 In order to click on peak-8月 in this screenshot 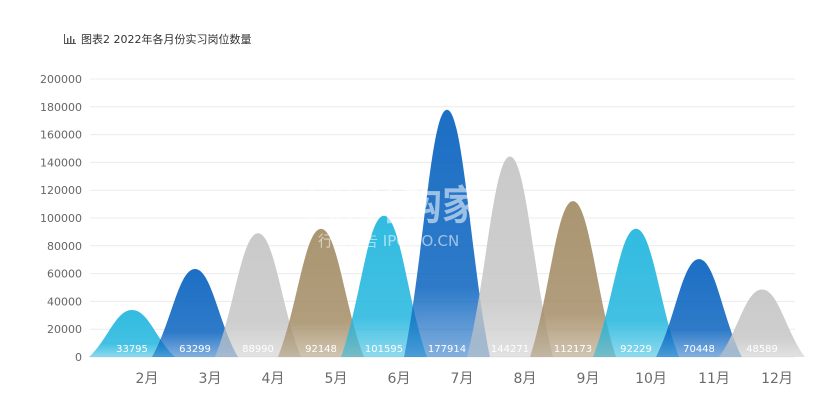, I will do `click(510, 256)`.